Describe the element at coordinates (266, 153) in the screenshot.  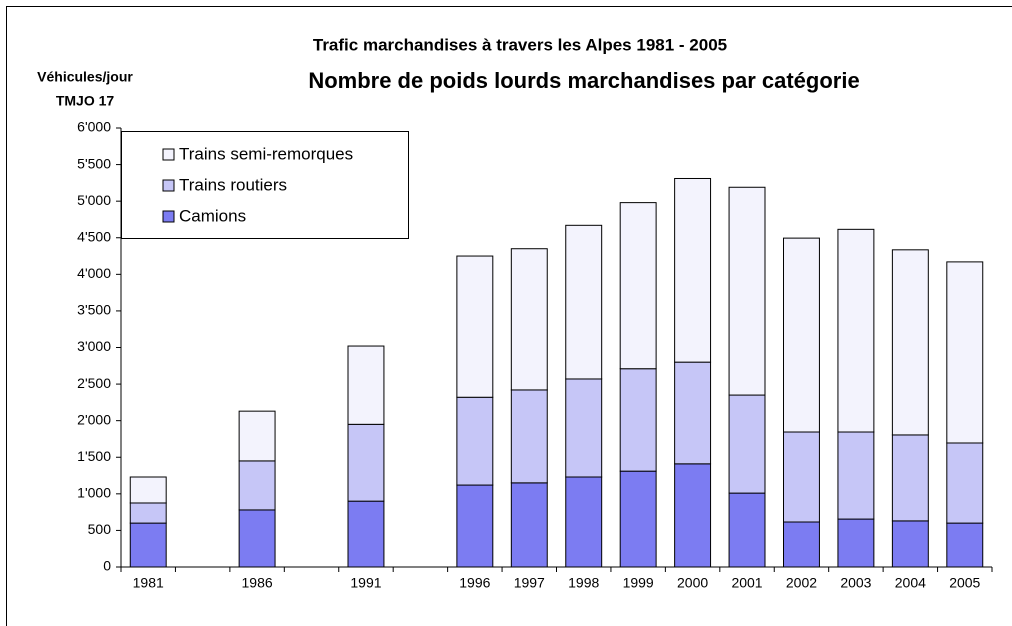
I see `legend-label: Trains semi-remorques` at that location.